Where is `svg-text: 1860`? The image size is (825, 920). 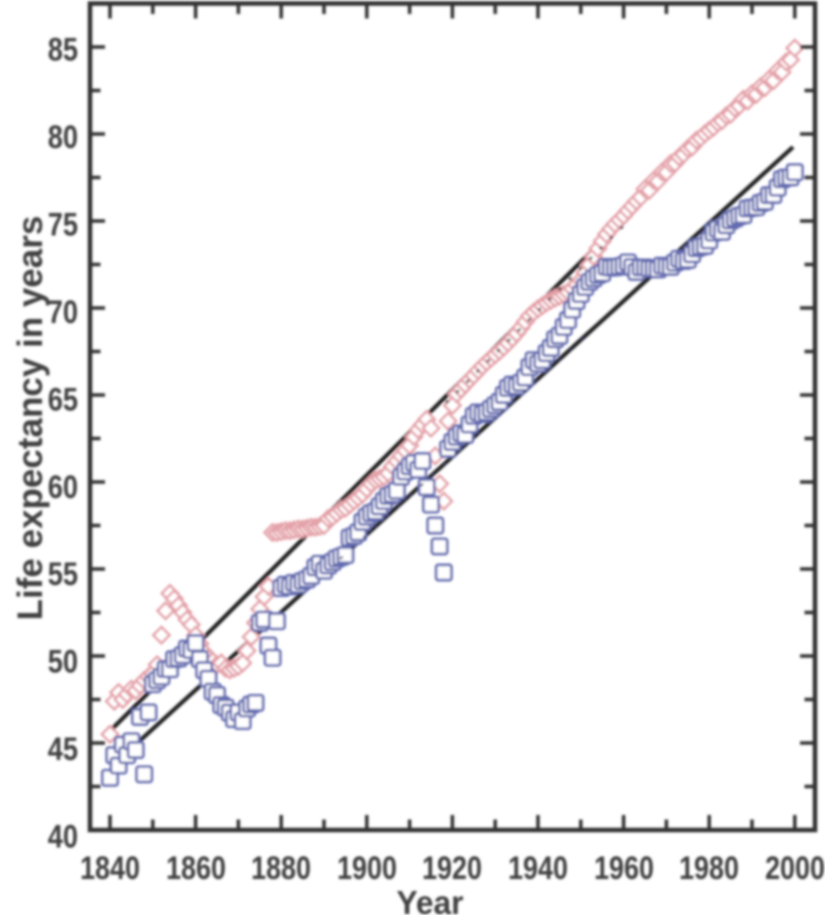
svg-text: 1860 is located at coordinates (196, 869).